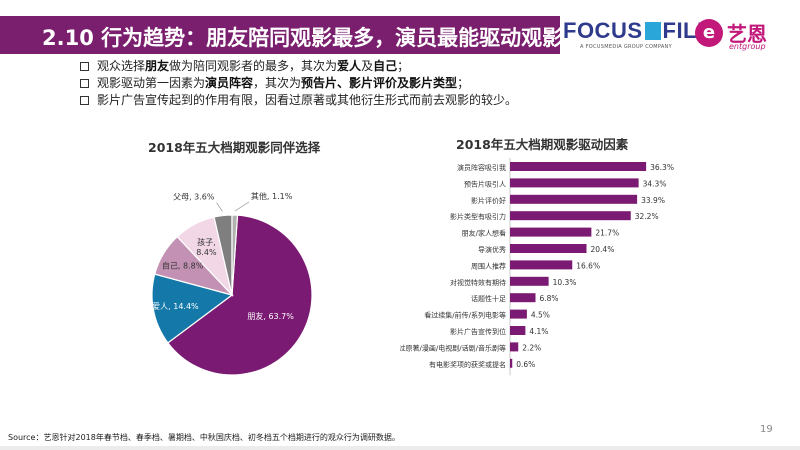  Describe the element at coordinates (478, 216) in the screenshot. I see `bar-category-label: 影片类型有吸引力` at that location.